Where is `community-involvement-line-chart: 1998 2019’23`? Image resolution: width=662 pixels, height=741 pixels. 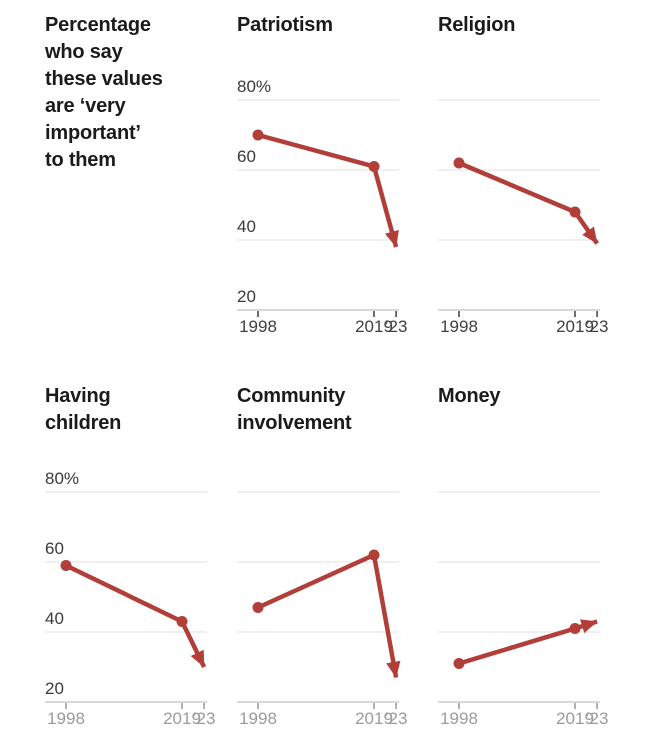
community-involvement-line-chart: 1998 2019’23 is located at coordinates (322, 609).